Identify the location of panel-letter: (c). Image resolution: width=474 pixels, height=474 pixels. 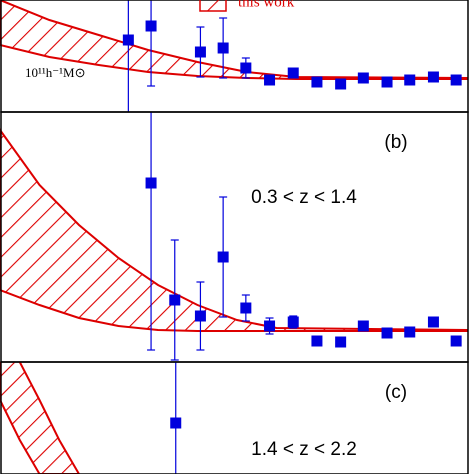
(396, 392).